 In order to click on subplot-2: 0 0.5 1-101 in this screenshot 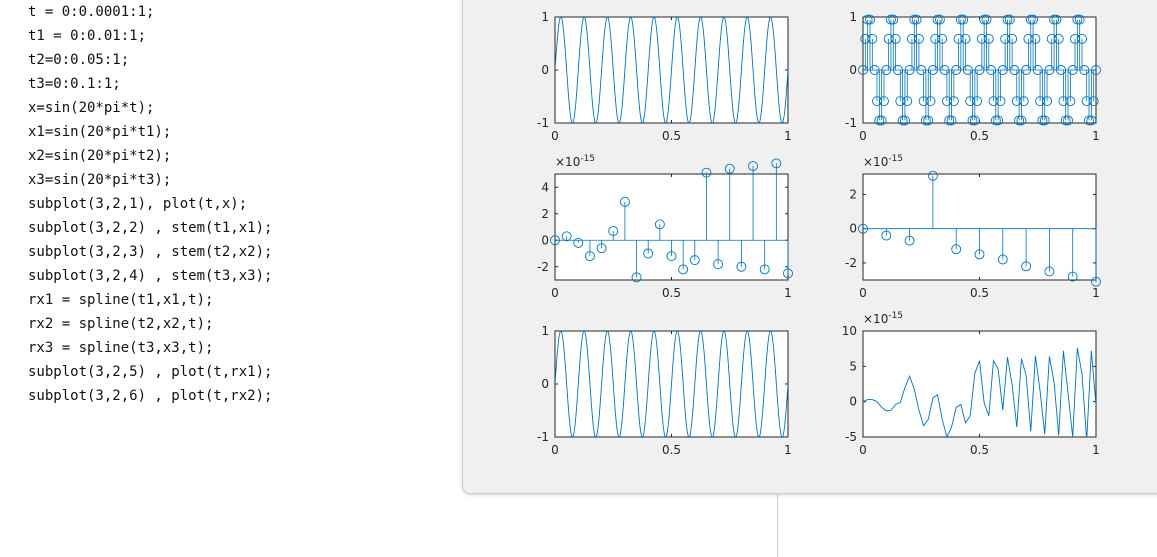, I will do `click(973, 76)`.